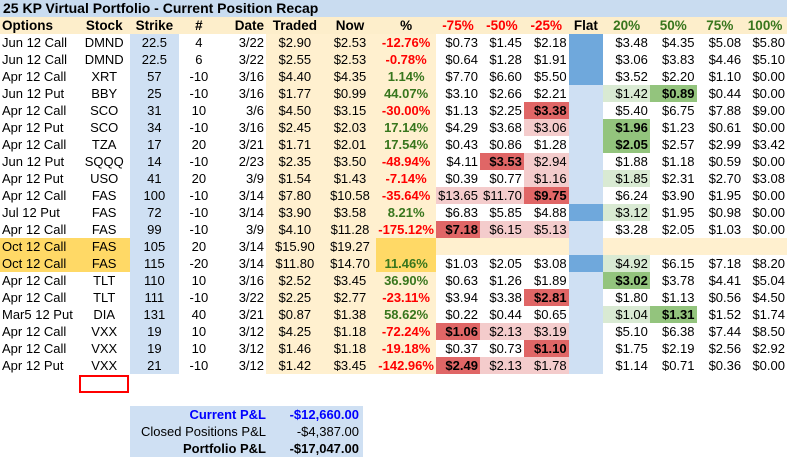 The height and width of the screenshot is (459, 787). I want to click on cell-traded: $2.55, so click(295, 59).